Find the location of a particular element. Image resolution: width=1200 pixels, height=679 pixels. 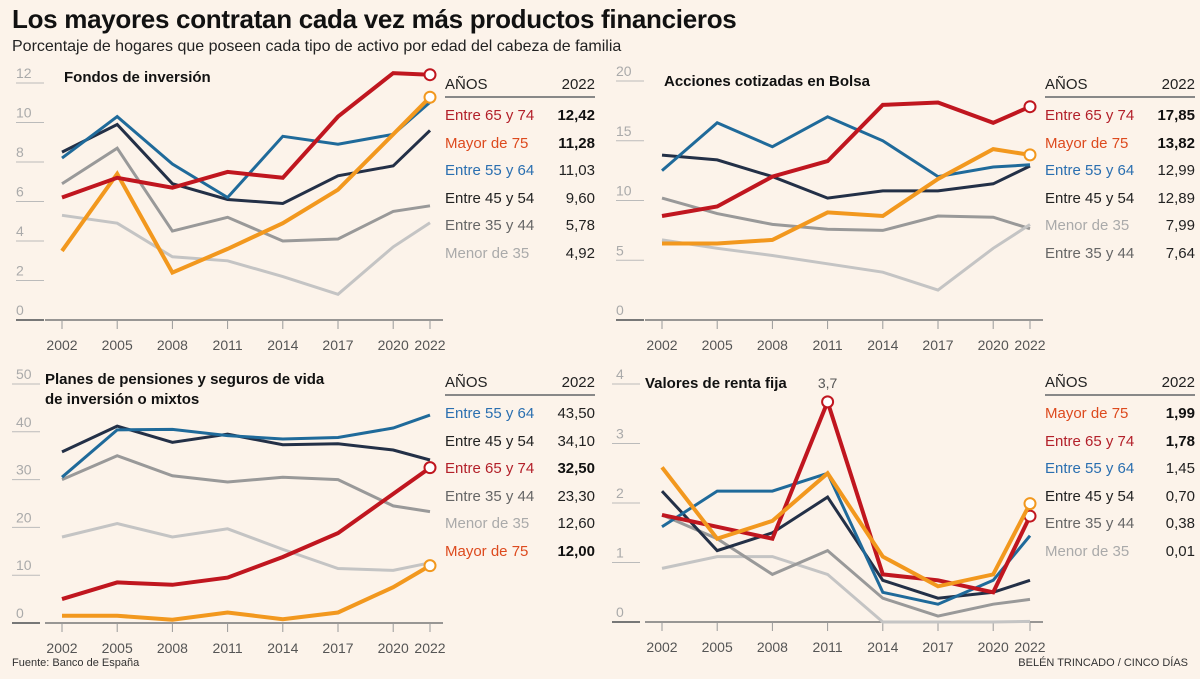

y-tick-label: 3 is located at coordinates (620, 434).